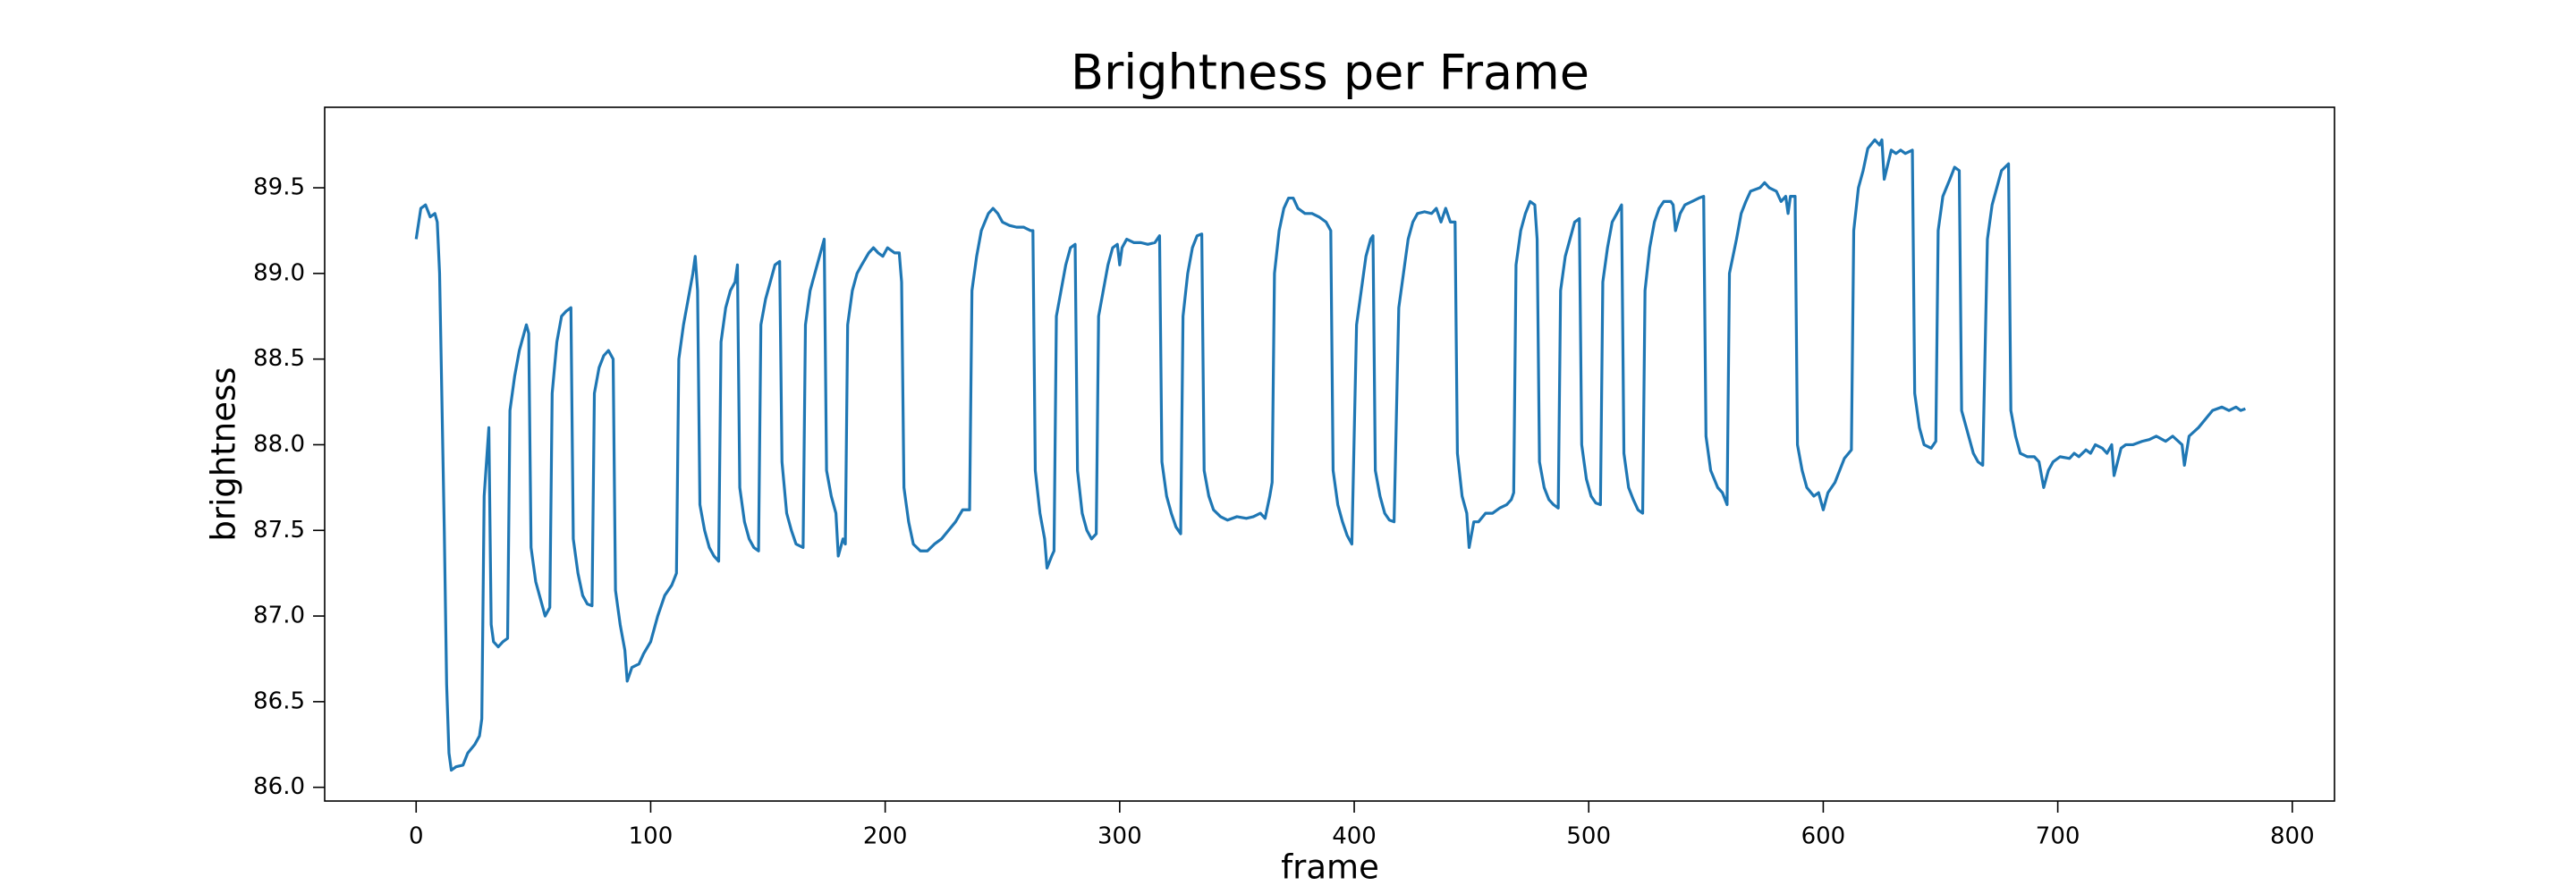 The width and height of the screenshot is (2576, 894). Describe the element at coordinates (1588, 836) in the screenshot. I see `x-tick-label: 500` at that location.